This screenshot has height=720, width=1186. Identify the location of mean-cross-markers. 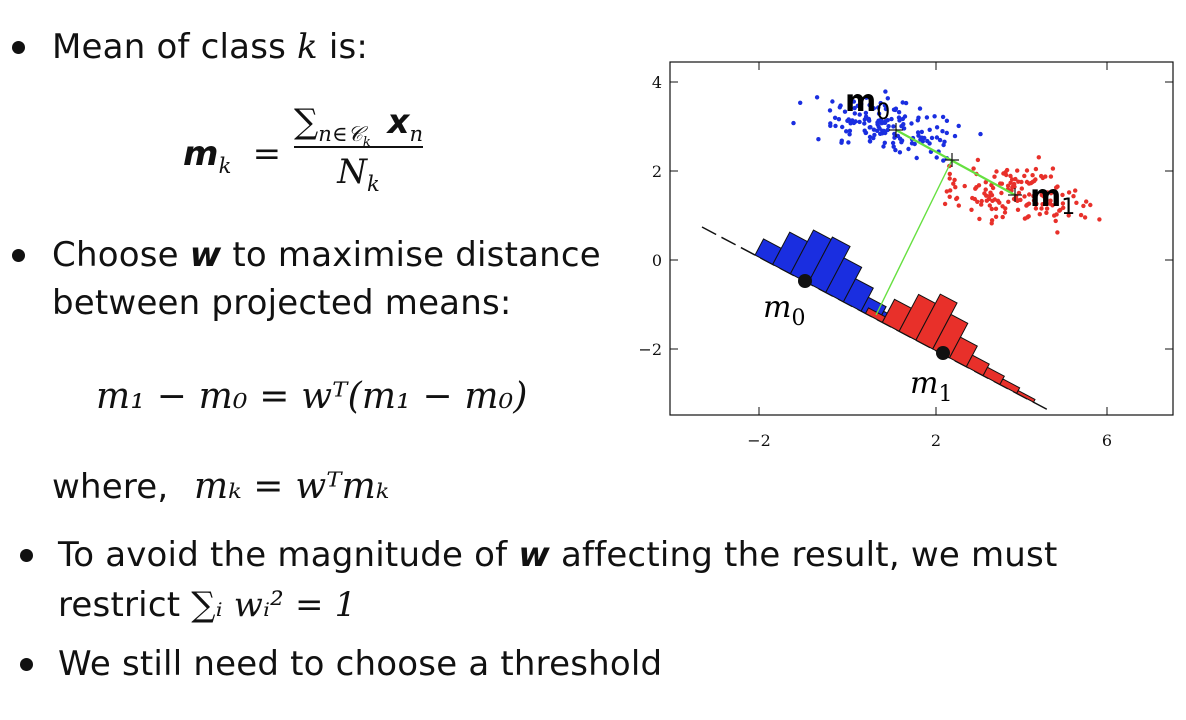
(955, 162).